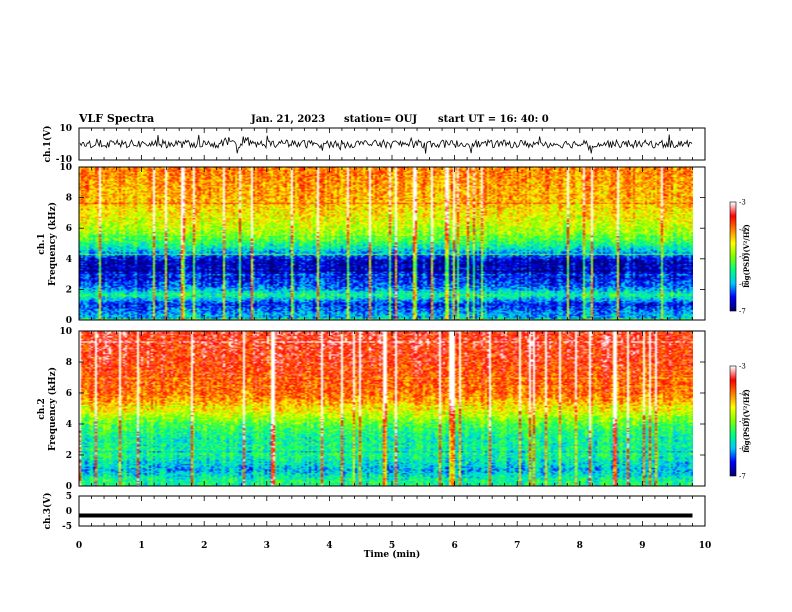 The image size is (792, 612). I want to click on start-time-label: start UT = 16: 40: 0, so click(493, 119).